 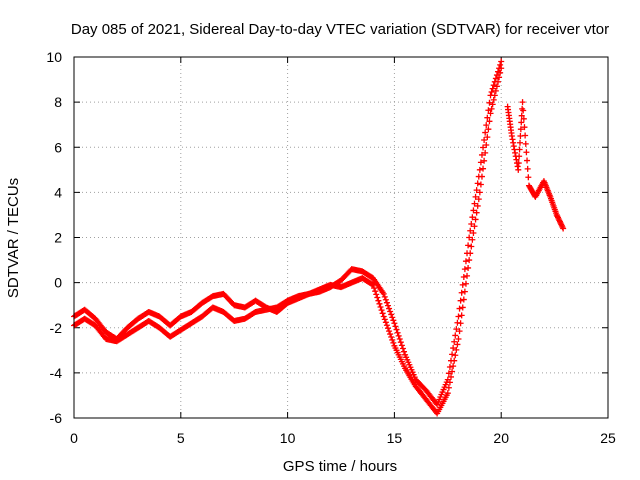 What do you see at coordinates (395, 438) in the screenshot?
I see `x-tick-label: 15` at bounding box center [395, 438].